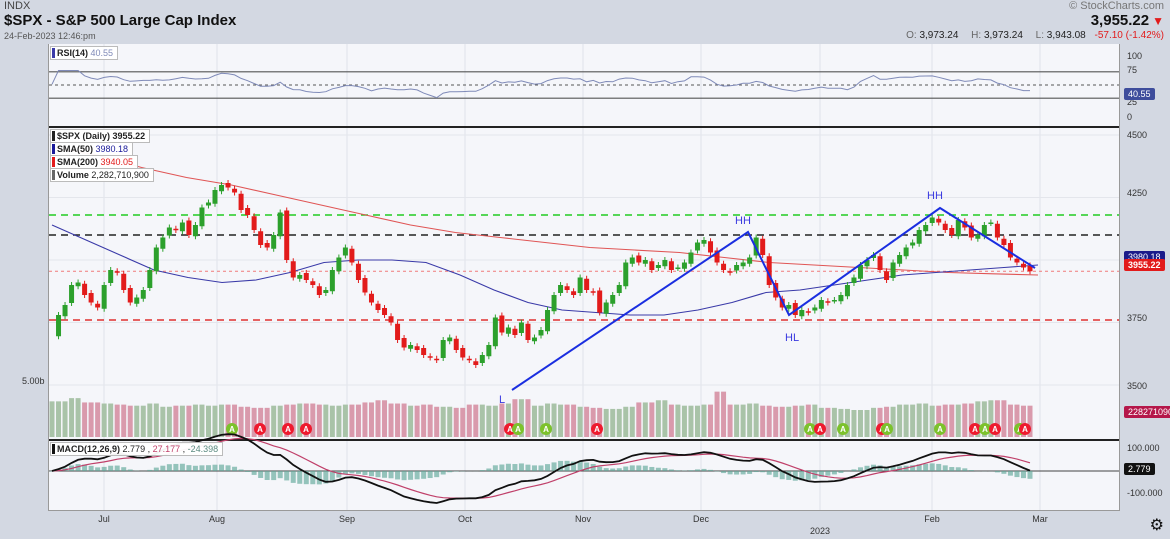 Image resolution: width=1170 pixels, height=539 pixels. I want to click on month-oct: Oct, so click(465, 519).